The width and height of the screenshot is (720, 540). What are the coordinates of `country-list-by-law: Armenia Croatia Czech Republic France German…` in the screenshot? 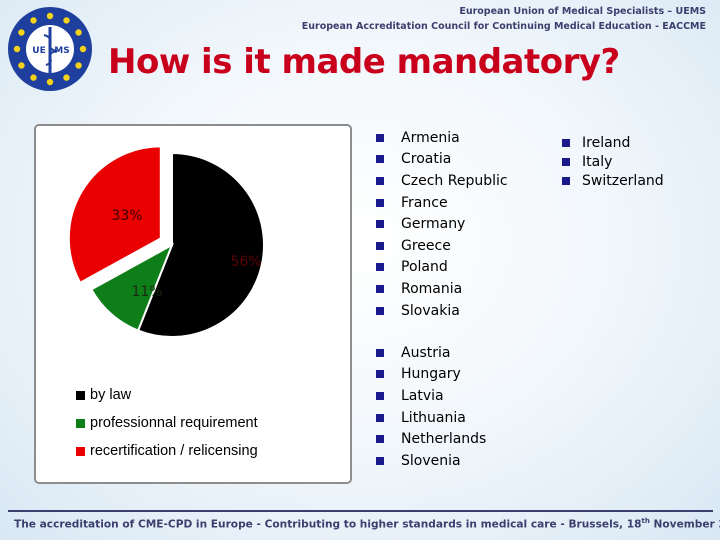 It's located at (442, 224).